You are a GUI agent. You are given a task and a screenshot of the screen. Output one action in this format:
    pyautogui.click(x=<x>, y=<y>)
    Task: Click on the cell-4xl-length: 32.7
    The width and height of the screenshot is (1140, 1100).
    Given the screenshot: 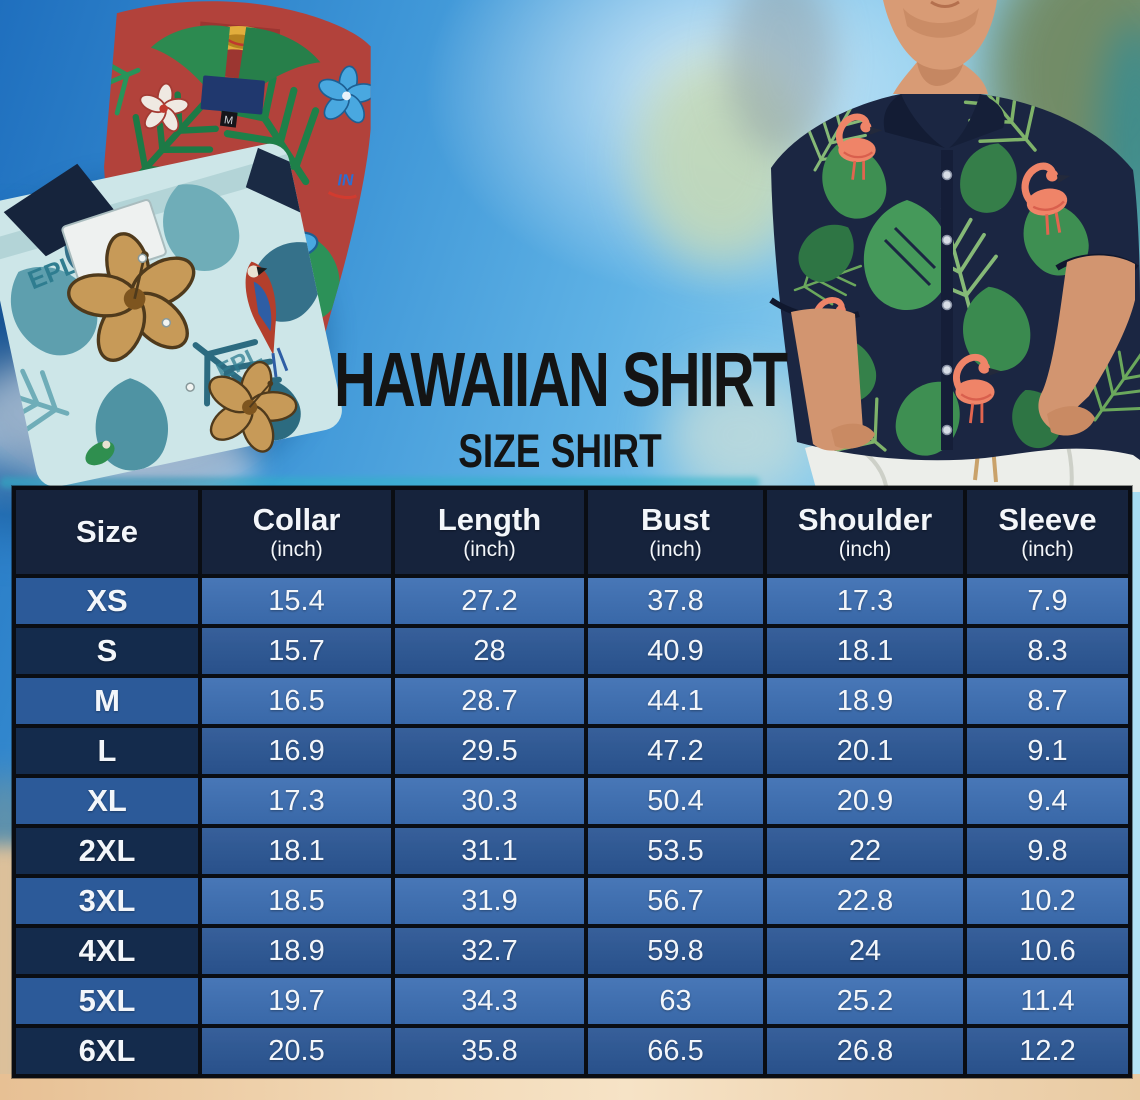 What is the action you would take?
    pyautogui.click(x=489, y=951)
    